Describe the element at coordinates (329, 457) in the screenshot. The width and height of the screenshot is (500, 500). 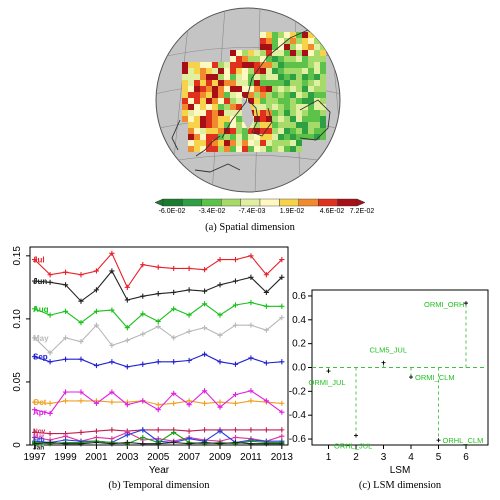
I see `x-tick-label-c: 1` at that location.